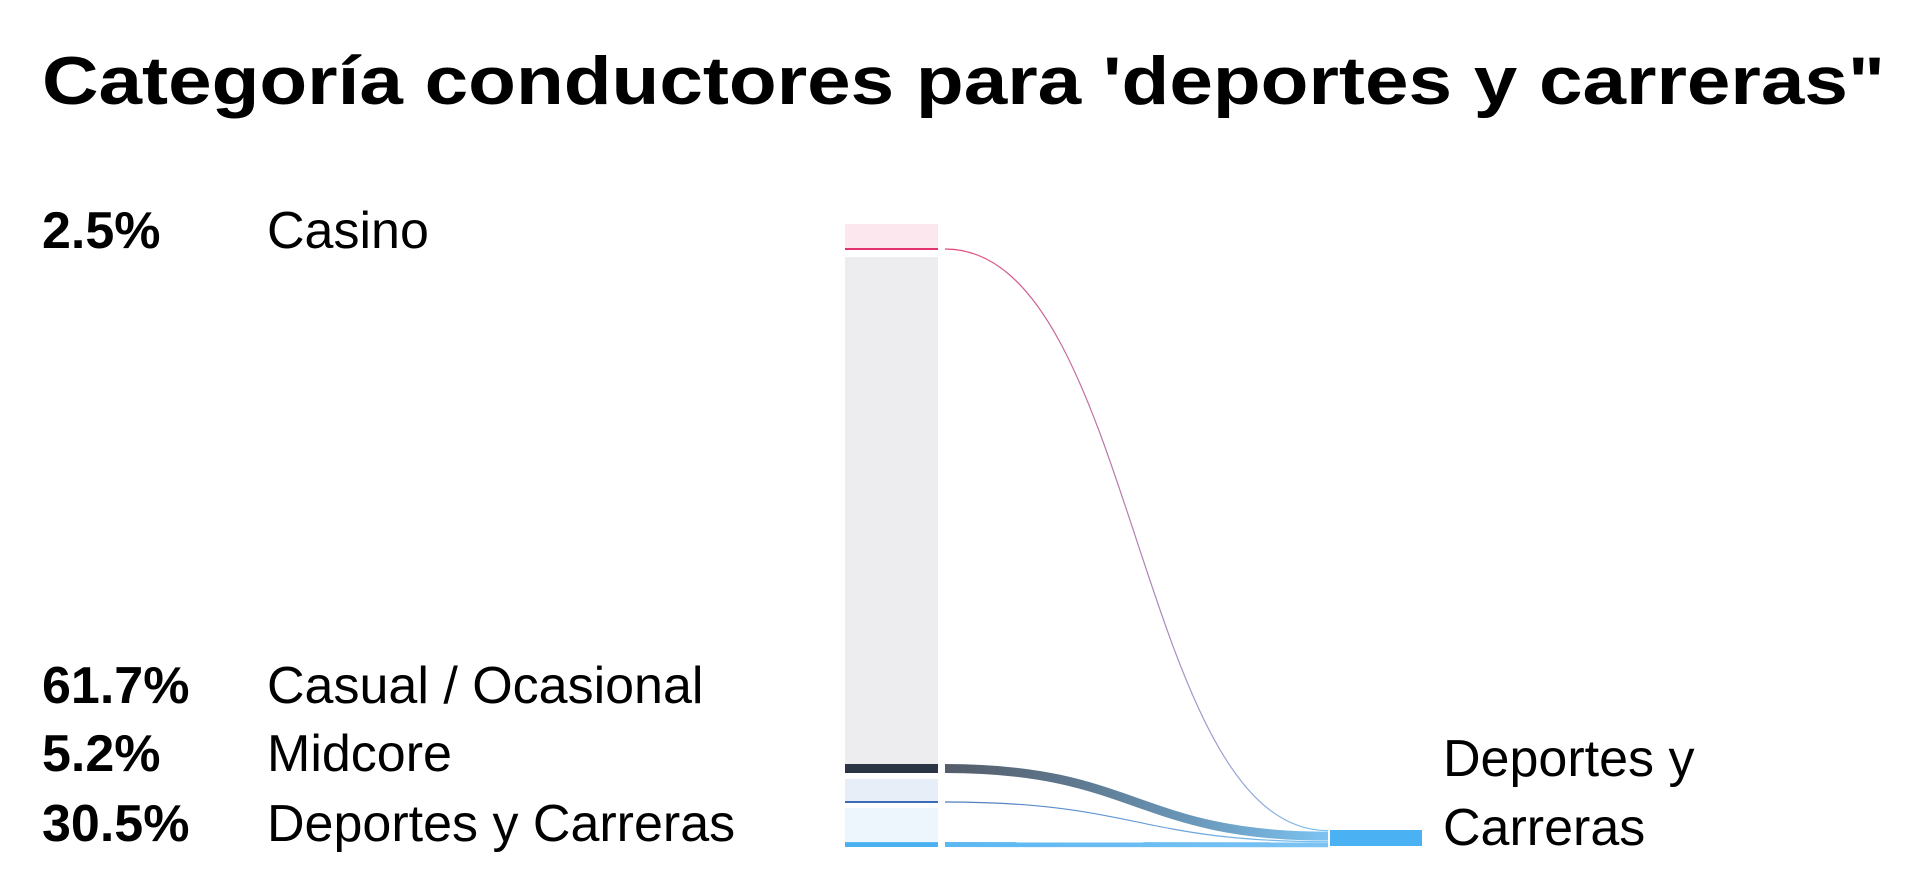 The height and width of the screenshot is (875, 1917). Describe the element at coordinates (115, 686) in the screenshot. I see `pct-label-casual: 61.7%` at that location.